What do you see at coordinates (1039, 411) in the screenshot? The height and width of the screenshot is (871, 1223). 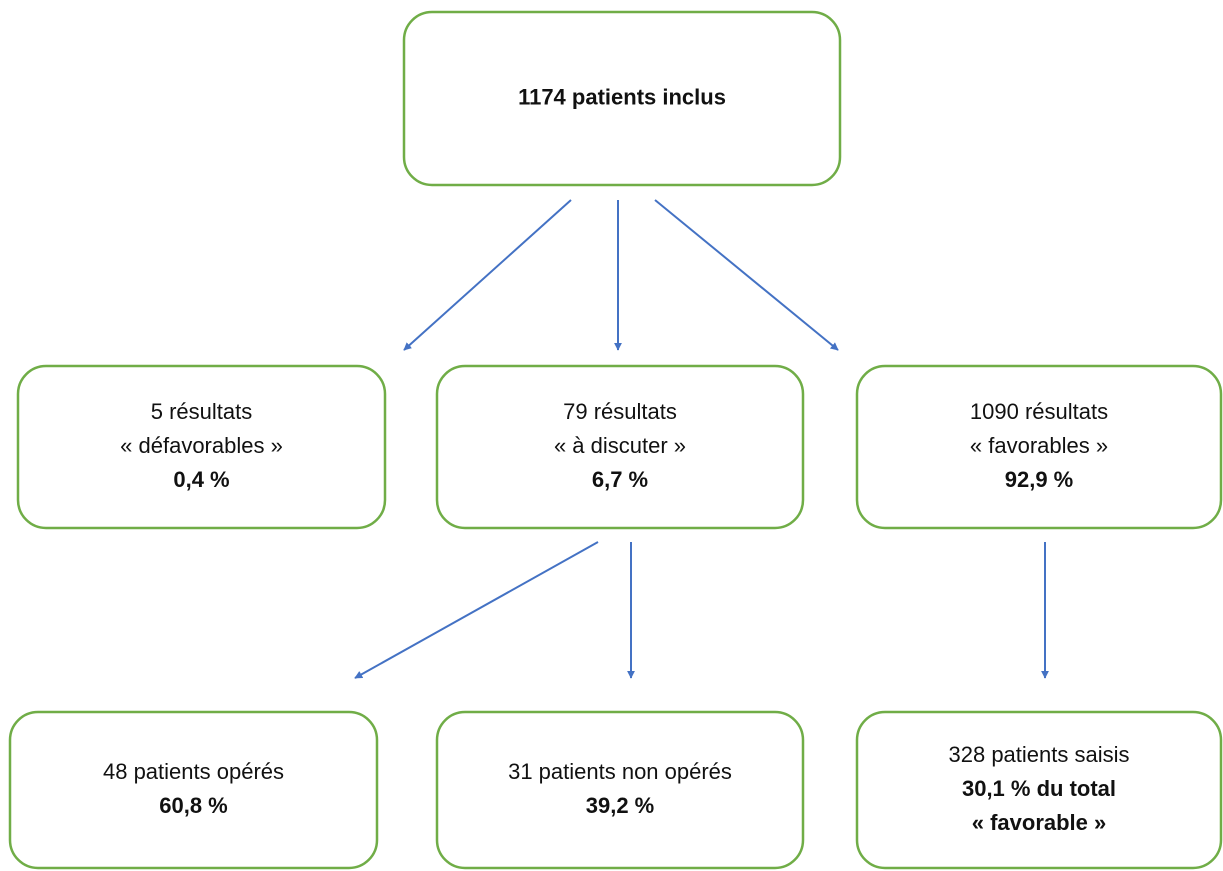 I see `node-label: 1090 résultats` at bounding box center [1039, 411].